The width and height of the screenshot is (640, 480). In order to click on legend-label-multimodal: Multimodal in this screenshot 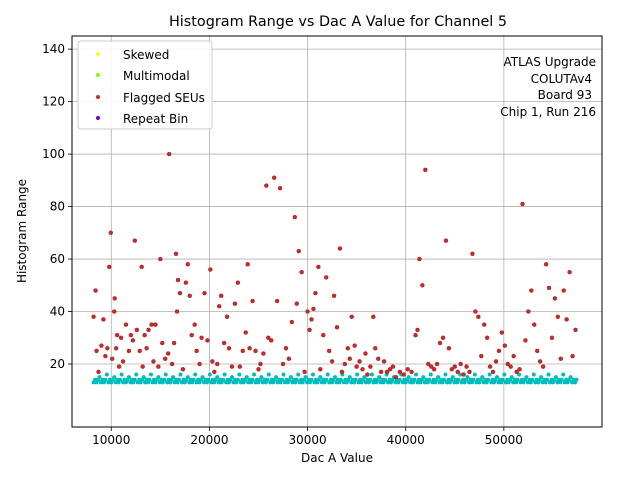, I will do `click(156, 76)`.